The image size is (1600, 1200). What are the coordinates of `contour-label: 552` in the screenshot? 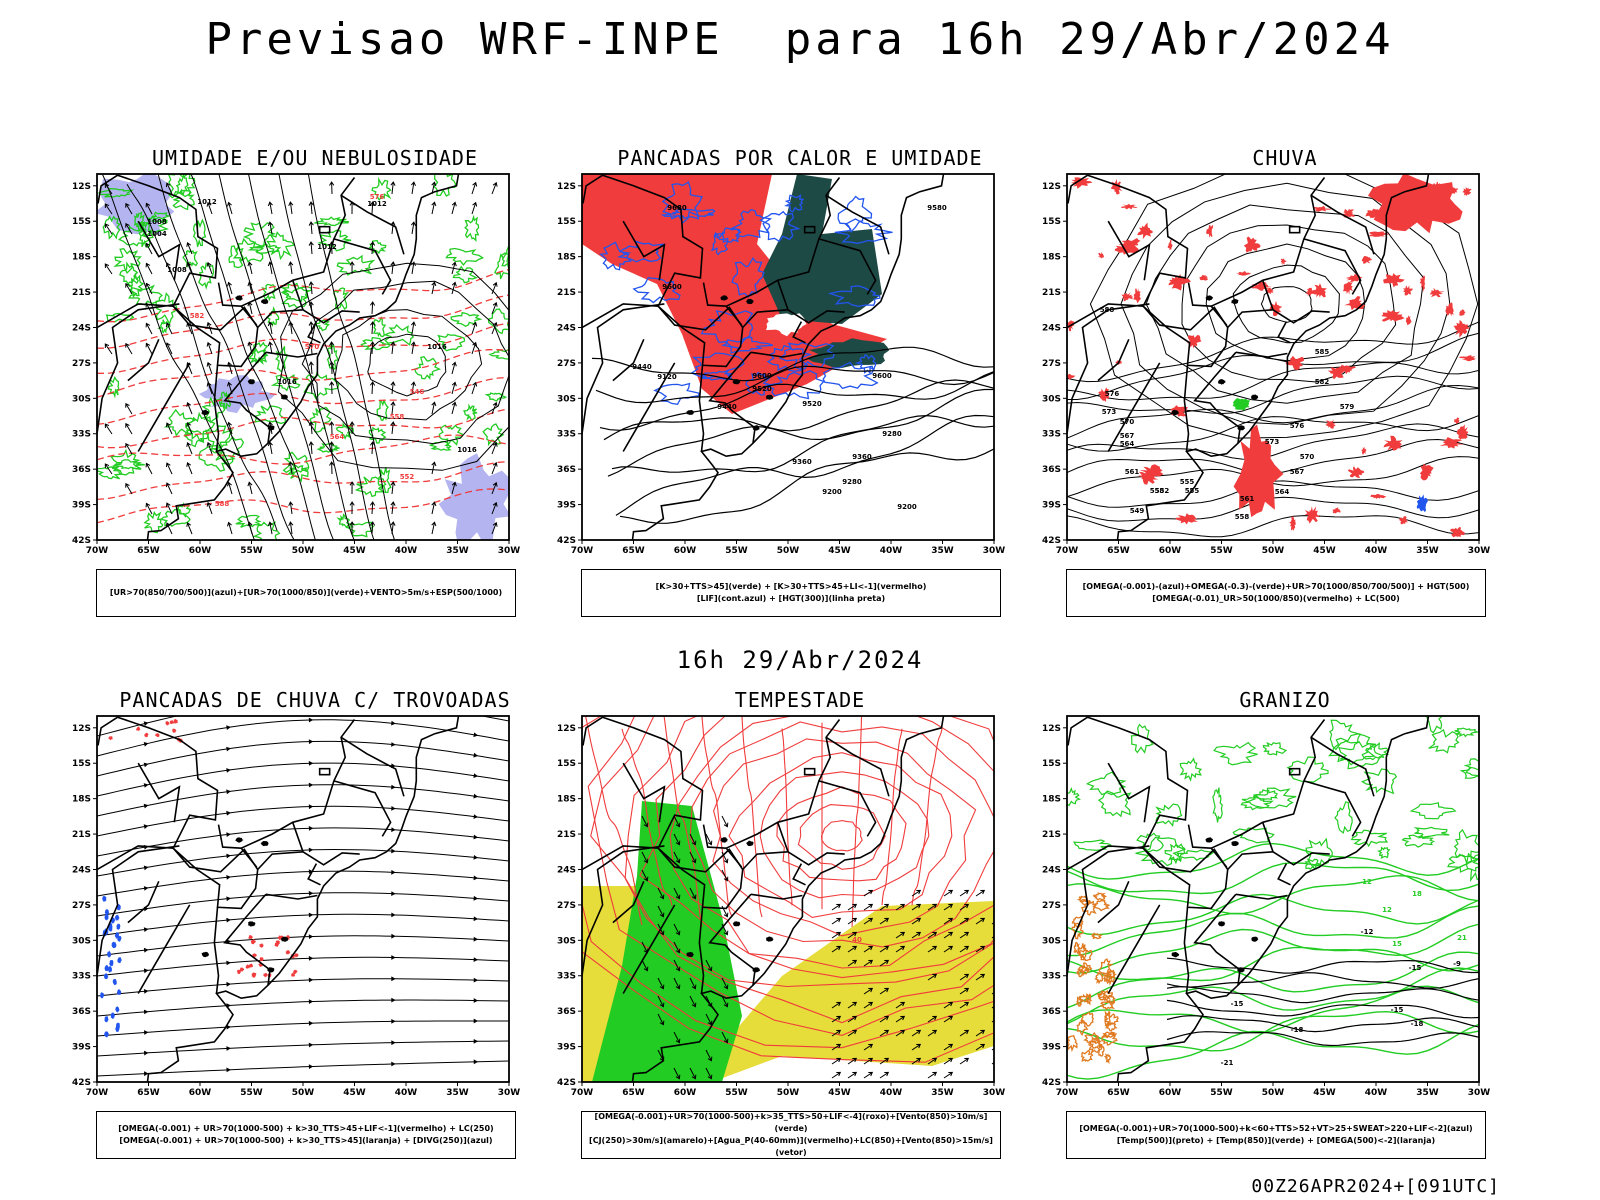 It's located at (1162, 491).